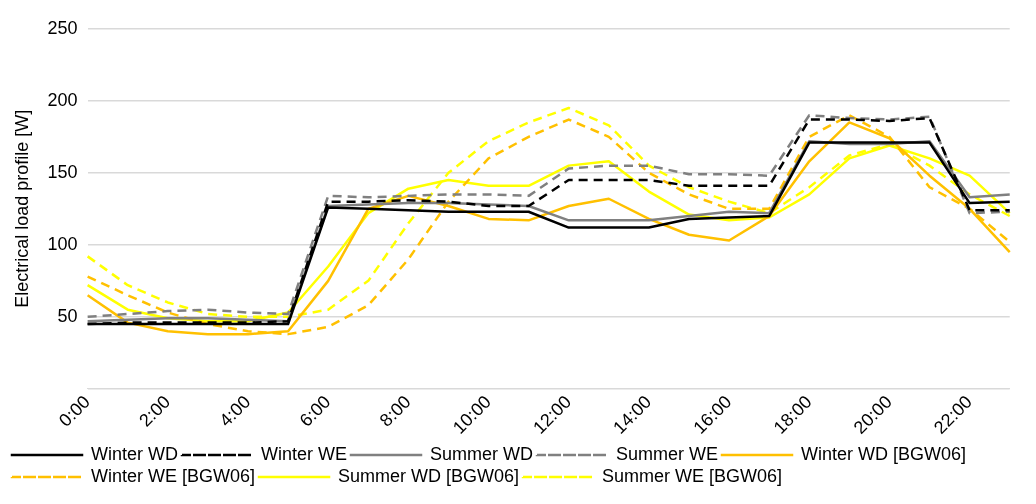 This screenshot has height=504, width=1036. I want to click on legend-label: Winter WE, so click(304, 453).